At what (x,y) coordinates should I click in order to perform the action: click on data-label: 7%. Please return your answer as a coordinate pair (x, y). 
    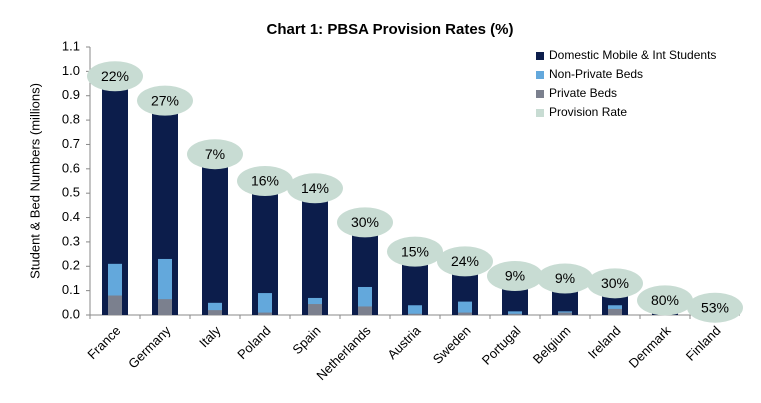
    Looking at the image, I should click on (215, 154).